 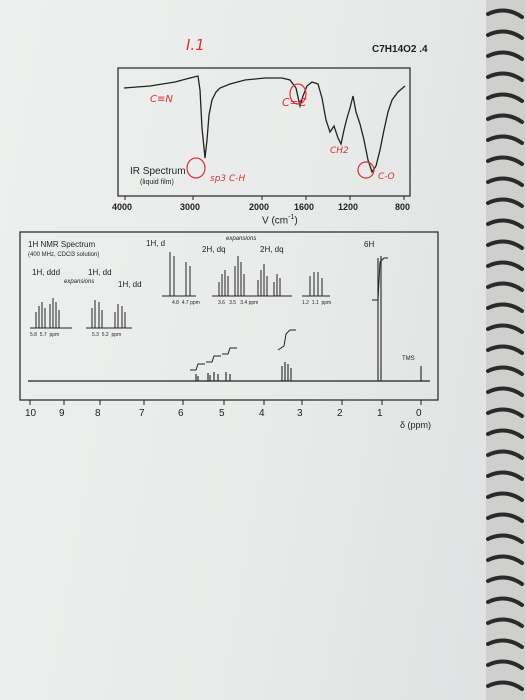 I want to click on ir-spectrum-frame, so click(x=264, y=132).